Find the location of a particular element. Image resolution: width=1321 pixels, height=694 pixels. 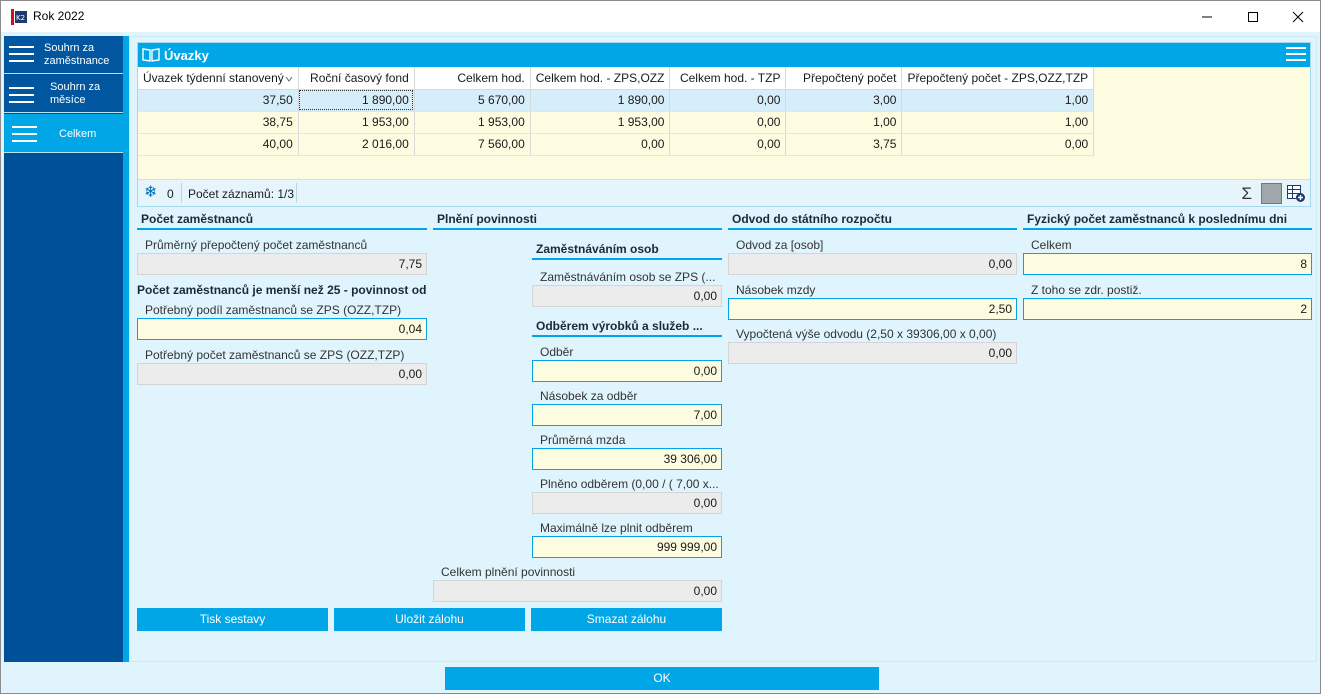

column-header: Přepočtený počet - ZPS,OZZ,TZP is located at coordinates (998, 78).